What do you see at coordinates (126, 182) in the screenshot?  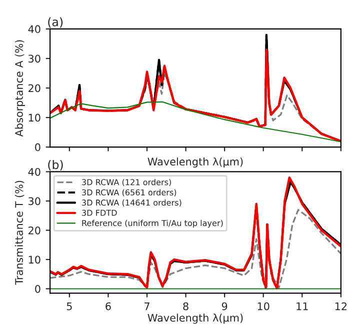 I see `legend-label: 3D RCWA (121 orders)` at bounding box center [126, 182].